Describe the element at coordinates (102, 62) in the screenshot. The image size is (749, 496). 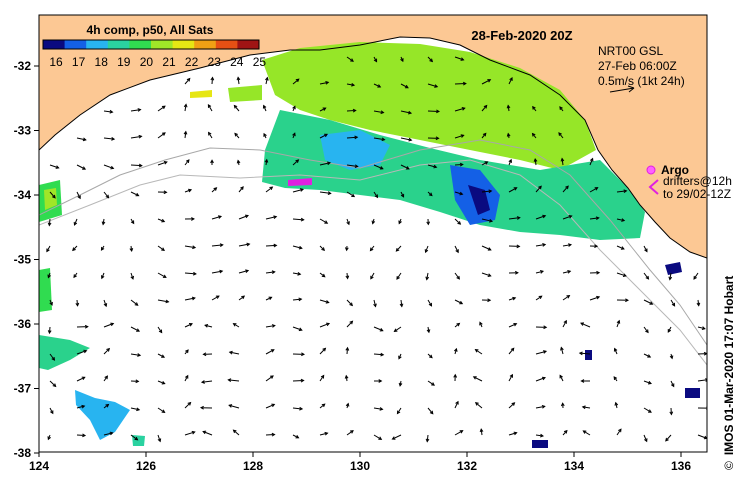
I see `colorbar-tick-label: 18` at that location.